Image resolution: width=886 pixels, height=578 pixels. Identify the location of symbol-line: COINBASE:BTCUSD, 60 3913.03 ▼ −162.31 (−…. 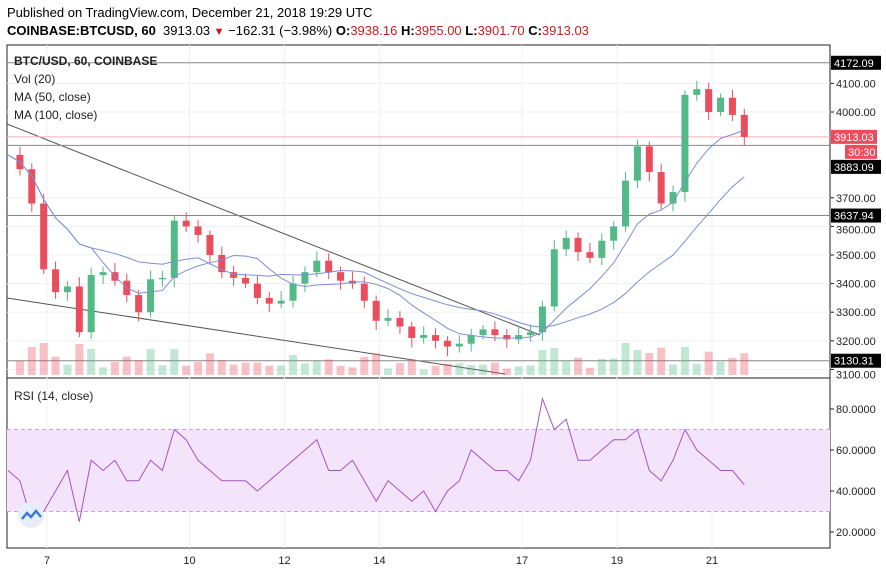
(298, 30).